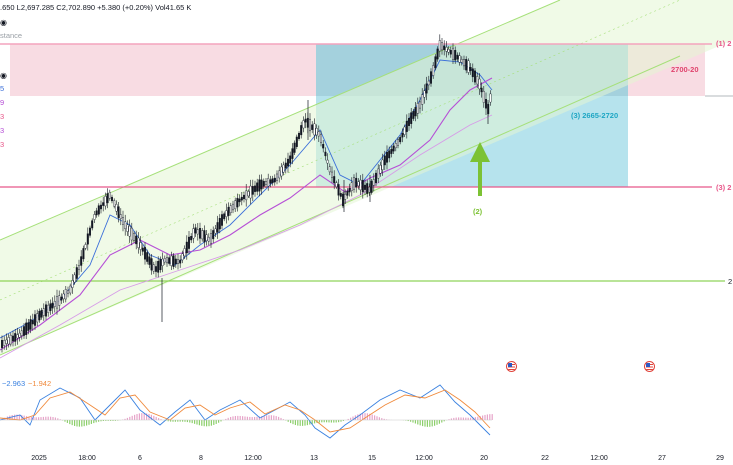 The width and height of the screenshot is (733, 465). Describe the element at coordinates (2, 88) in the screenshot. I see `gutter-digit: 5` at that location.